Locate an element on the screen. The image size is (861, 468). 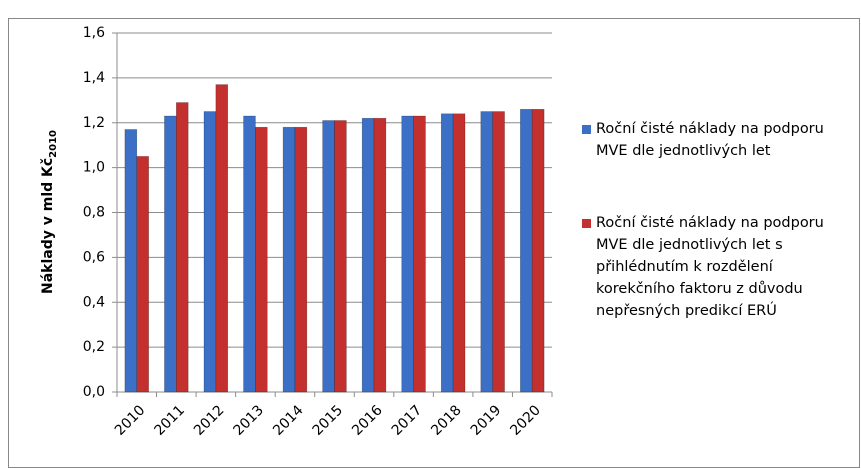
x-tick-label: 2015 is located at coordinates (328, 420).